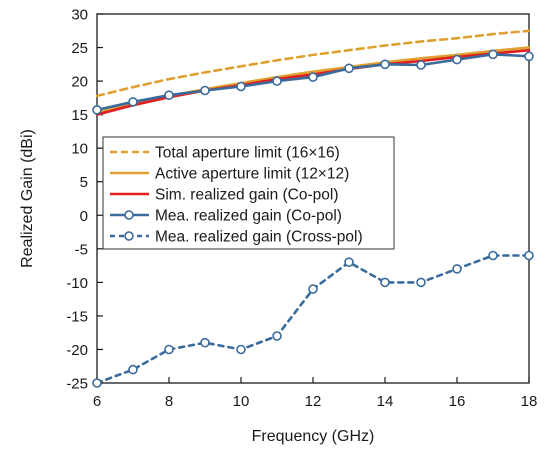 Image resolution: width=550 pixels, height=452 pixels. What do you see at coordinates (385, 401) in the screenshot?
I see `x-tick-label: 14` at bounding box center [385, 401].